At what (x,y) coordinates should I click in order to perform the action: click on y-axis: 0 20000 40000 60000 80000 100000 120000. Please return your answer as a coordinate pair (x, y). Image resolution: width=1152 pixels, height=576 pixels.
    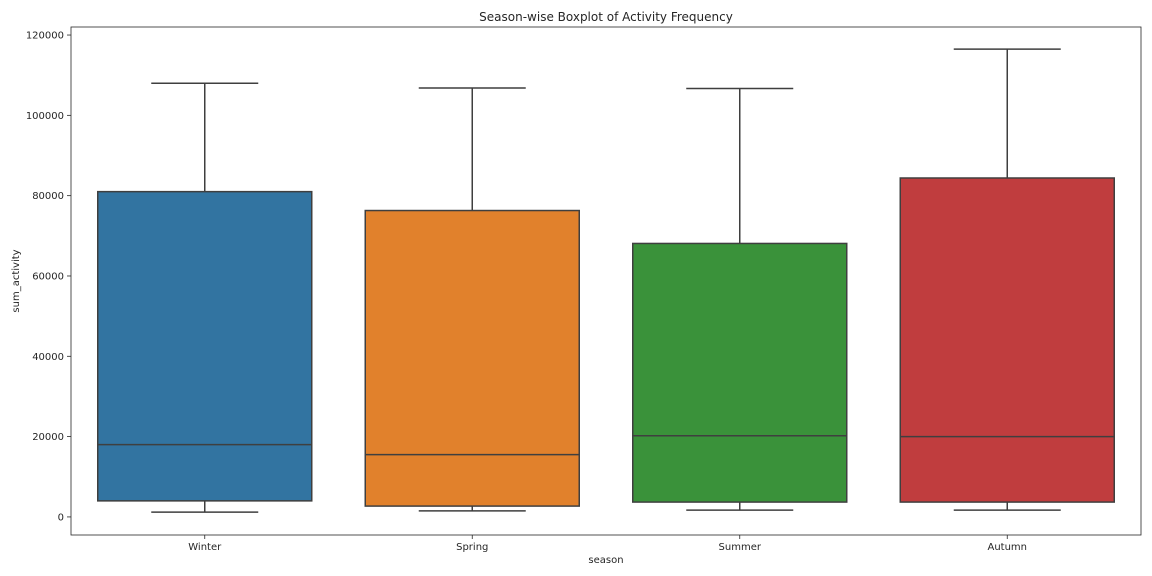
    Looking at the image, I should click on (48, 277).